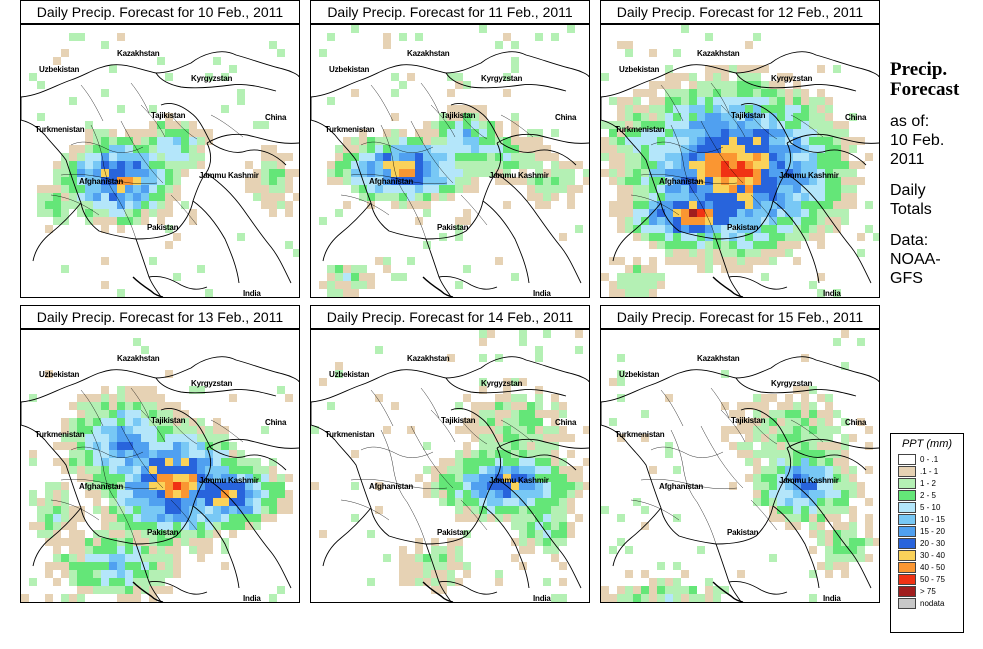 Image resolution: width=983 pixels, height=649 pixels. Describe the element at coordinates (928, 495) in the screenshot. I see `legend-label: 2 - 5` at that location.